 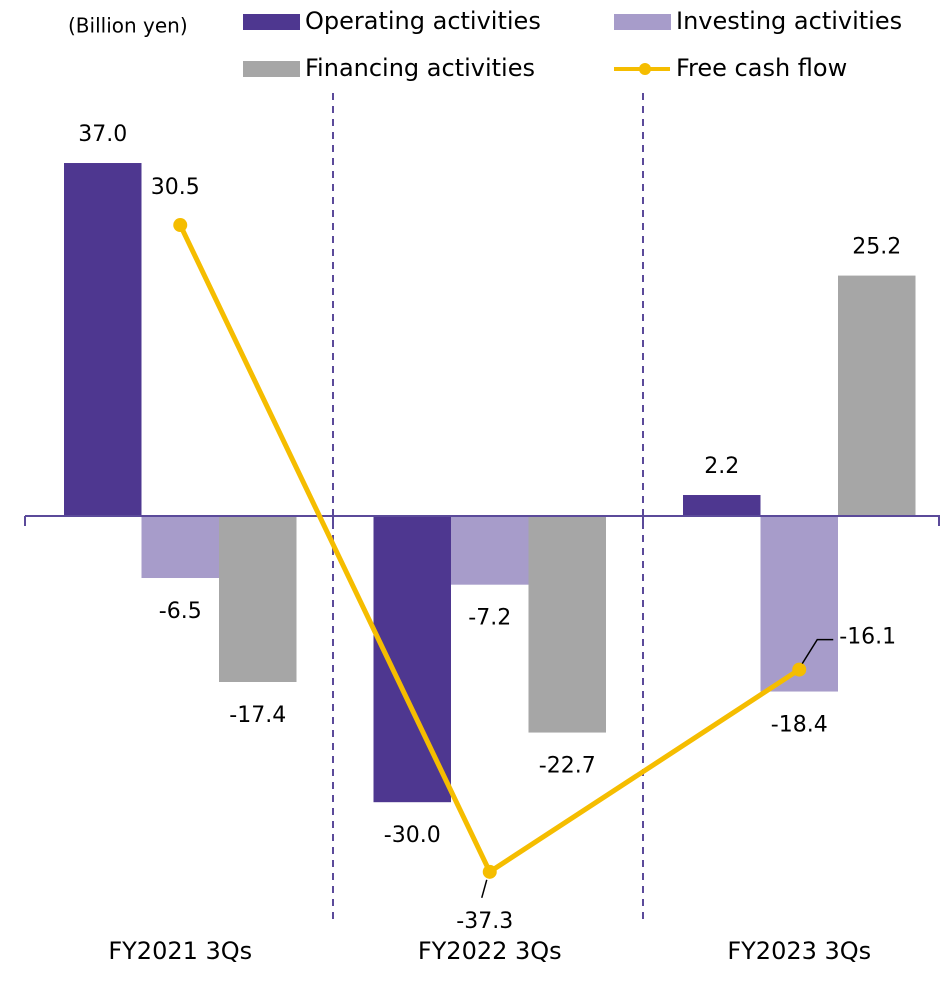 What do you see at coordinates (128, 26) in the screenshot?
I see `unit-label: (Billion yen)` at bounding box center [128, 26].